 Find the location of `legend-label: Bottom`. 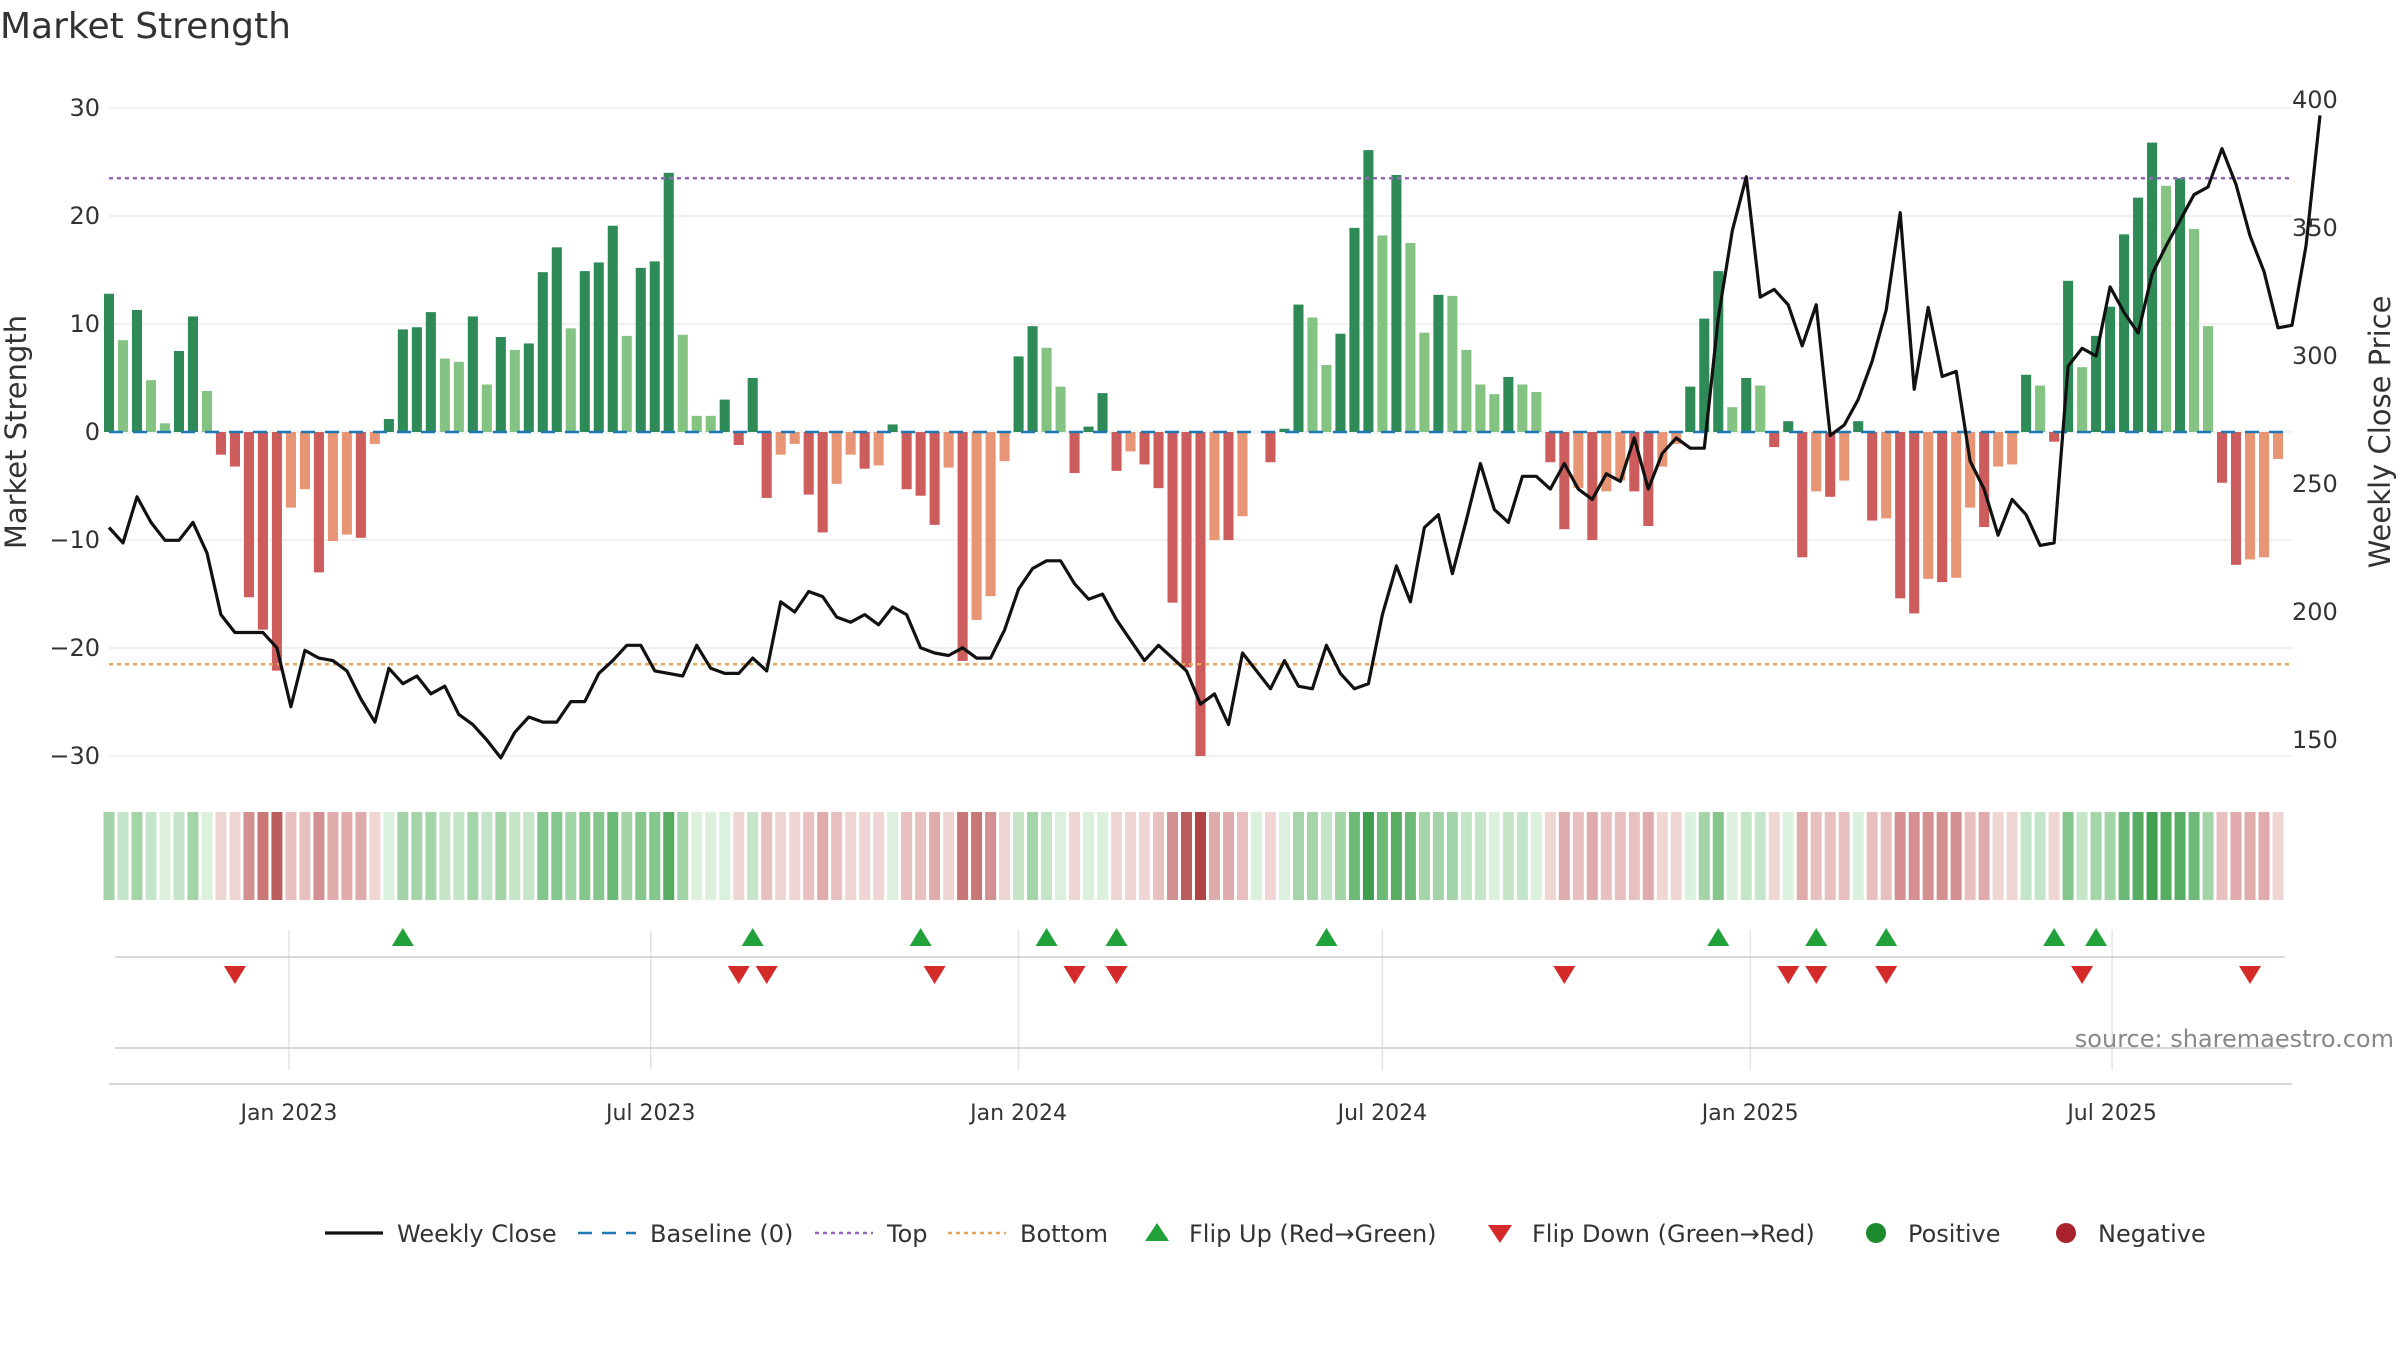

legend-label: Bottom is located at coordinates (1064, 1234).